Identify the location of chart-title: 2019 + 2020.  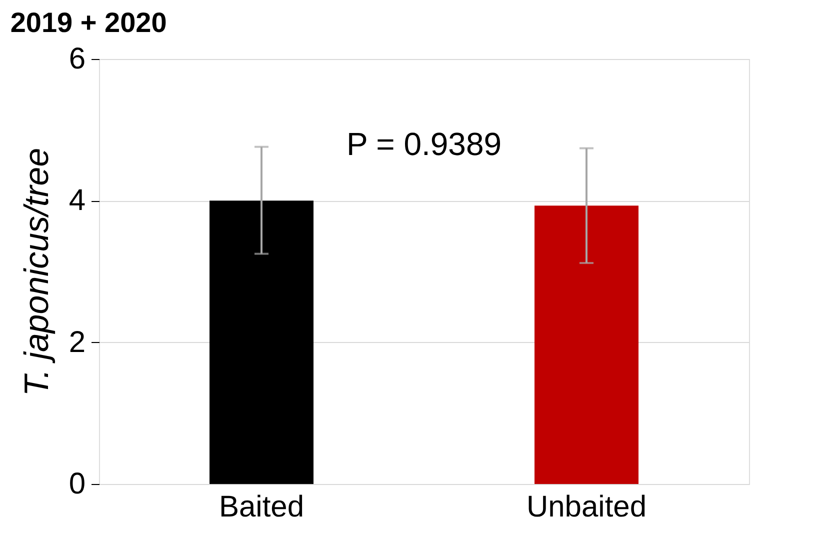
(88, 22).